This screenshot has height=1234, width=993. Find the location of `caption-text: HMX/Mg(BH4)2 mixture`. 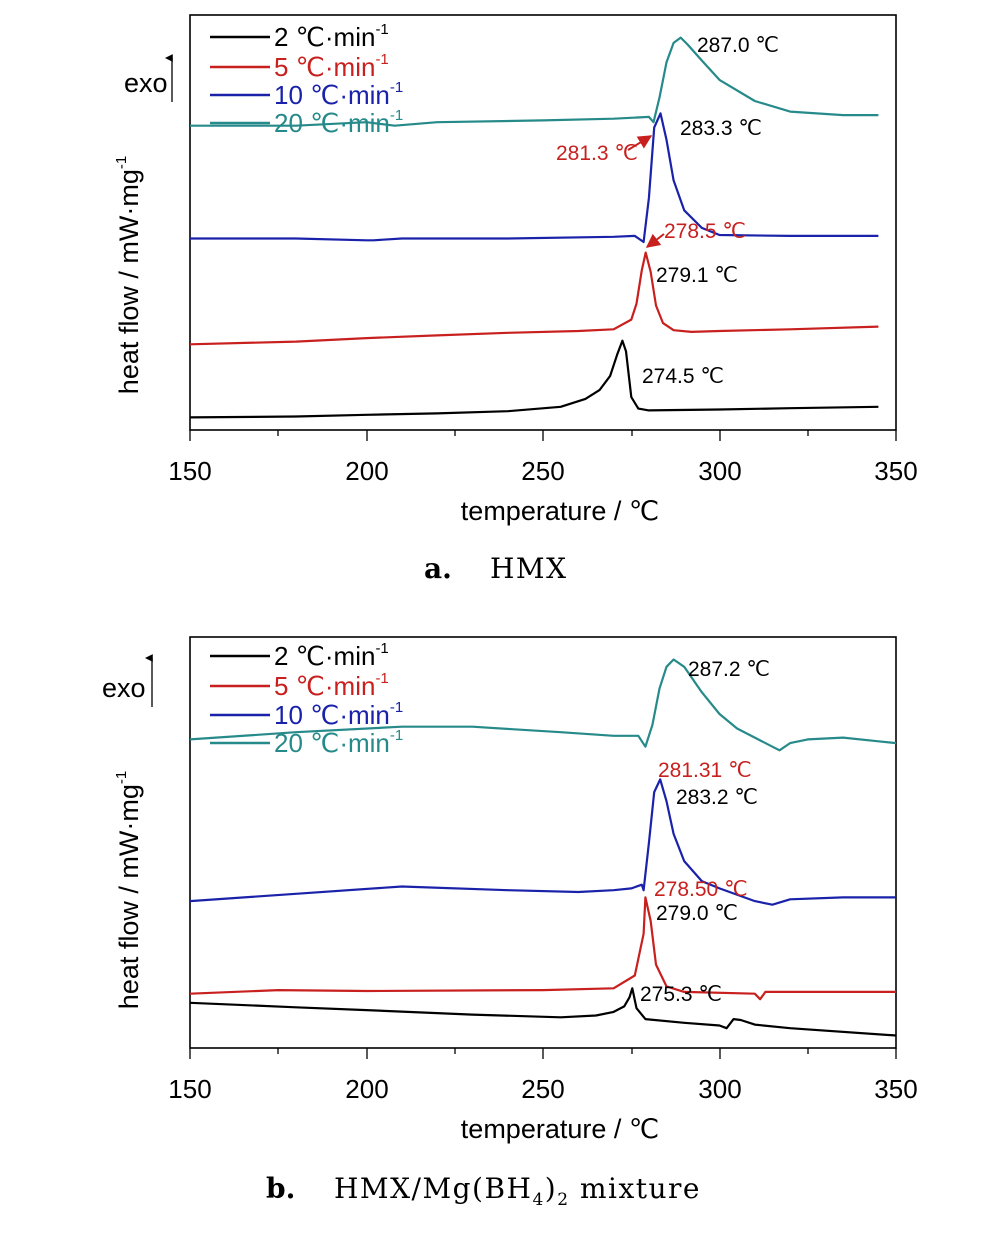

caption-text: HMX/Mg(BH4)2 mixture is located at coordinates (517, 1191).